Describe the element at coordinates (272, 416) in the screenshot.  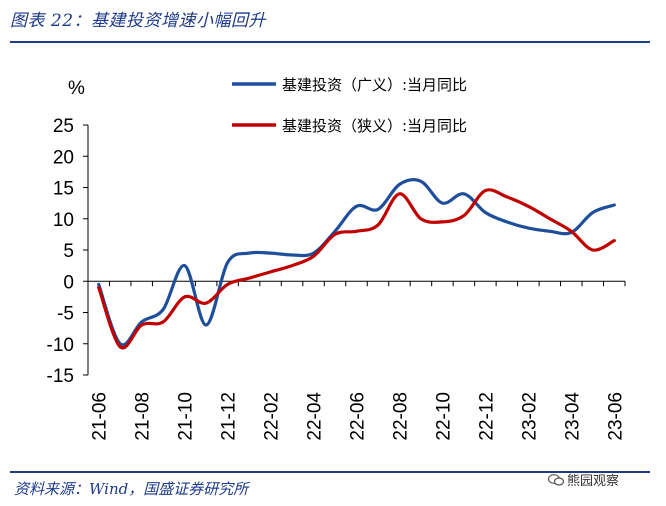
I see `x-tick-label: 22-02` at that location.